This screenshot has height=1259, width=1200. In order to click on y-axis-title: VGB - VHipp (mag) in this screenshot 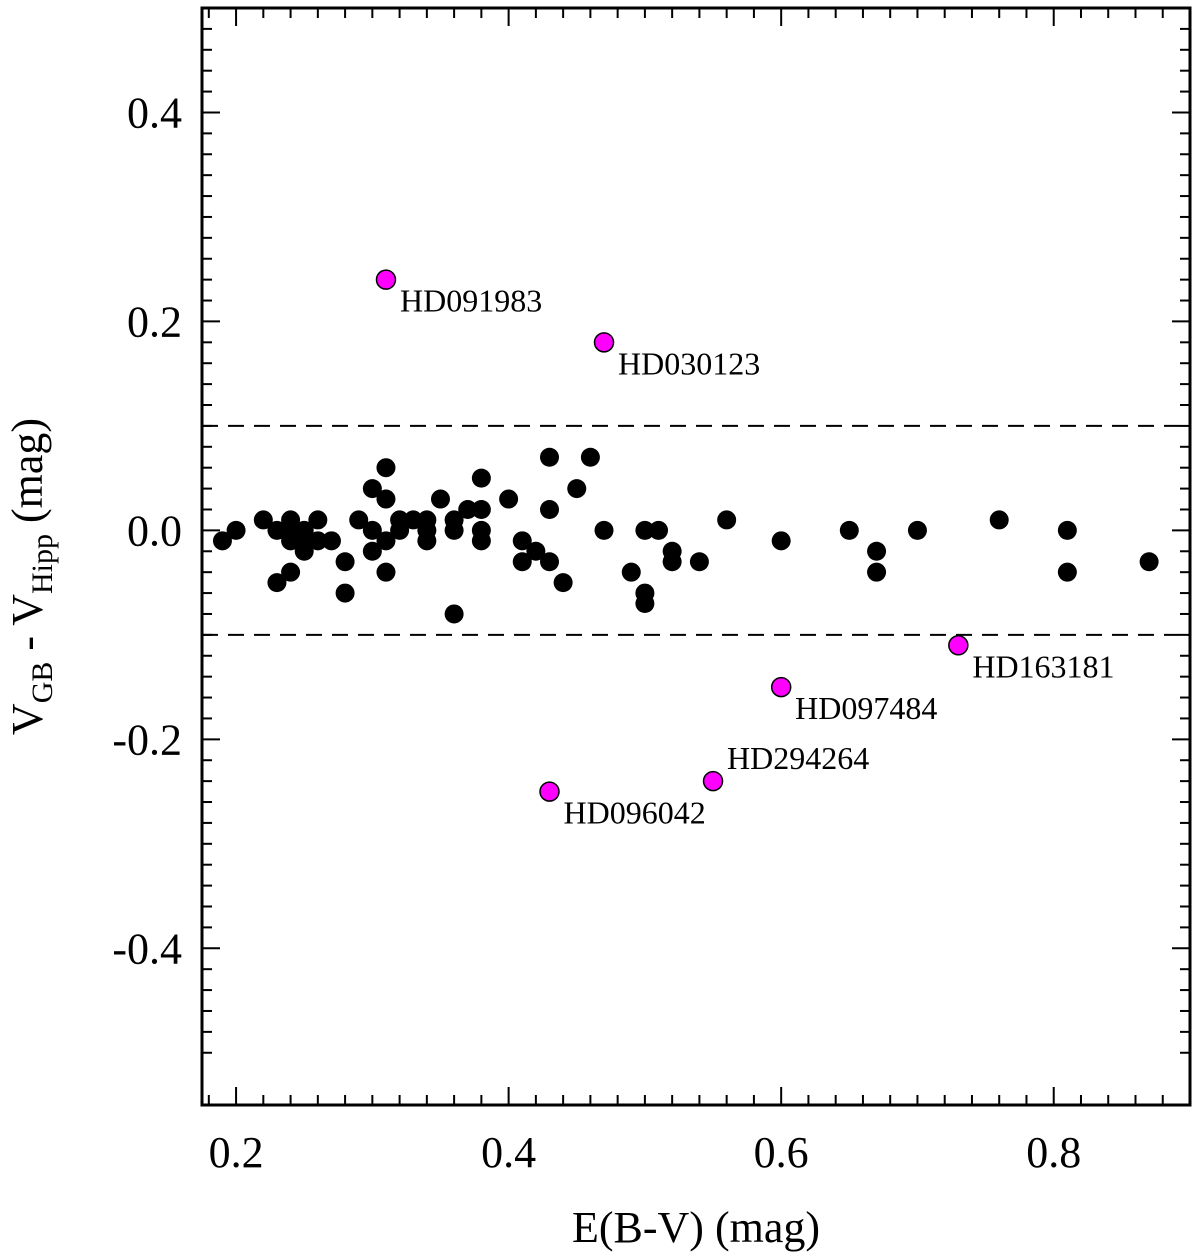, I will do `click(31, 576)`.